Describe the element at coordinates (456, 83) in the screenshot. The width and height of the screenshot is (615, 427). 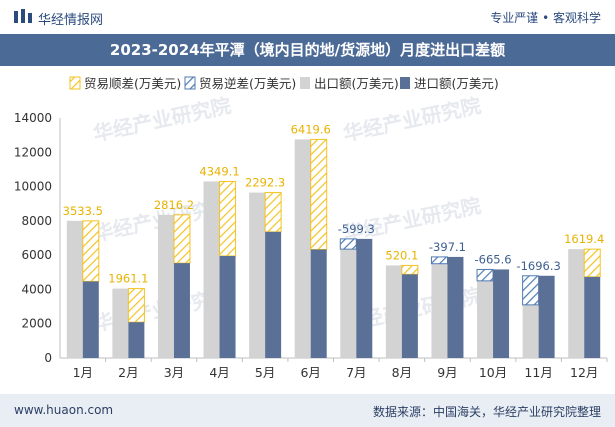
I see `legend-label-4: 进口额(万美元)` at that location.